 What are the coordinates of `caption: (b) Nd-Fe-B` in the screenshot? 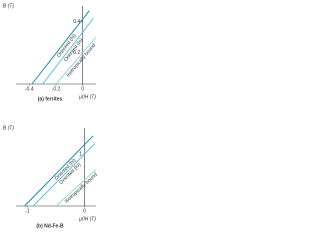 It's located at (50, 226).